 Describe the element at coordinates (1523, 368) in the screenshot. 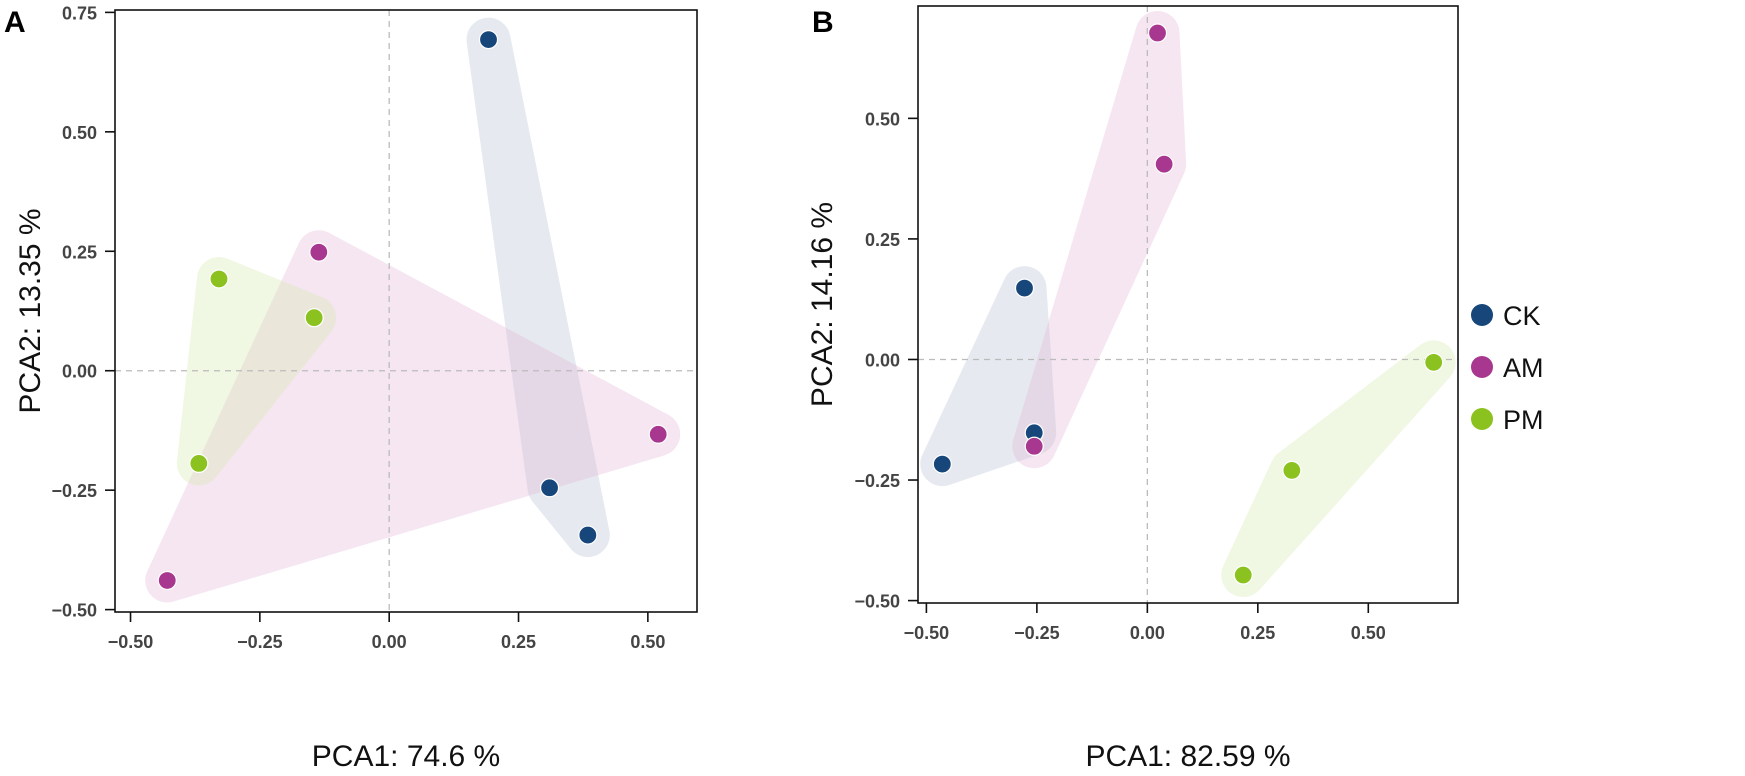

I see `legend-label: AM` at that location.